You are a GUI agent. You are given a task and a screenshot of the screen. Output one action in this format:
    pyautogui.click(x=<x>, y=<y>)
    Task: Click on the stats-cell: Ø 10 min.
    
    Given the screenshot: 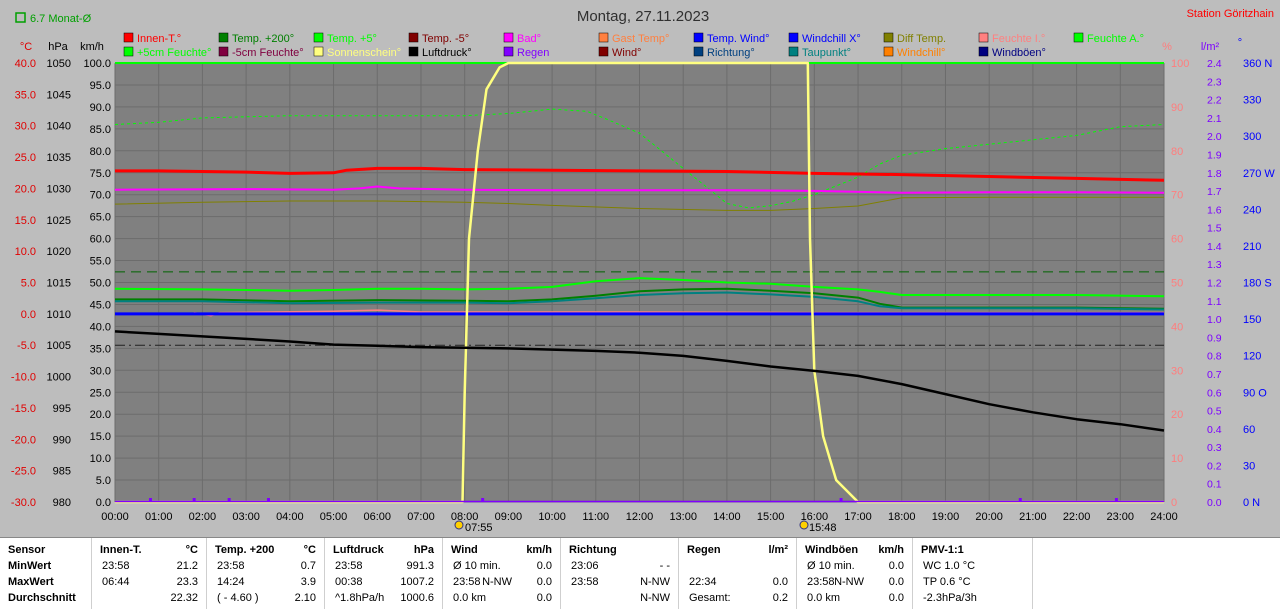 What is the action you would take?
    pyautogui.click(x=831, y=566)
    